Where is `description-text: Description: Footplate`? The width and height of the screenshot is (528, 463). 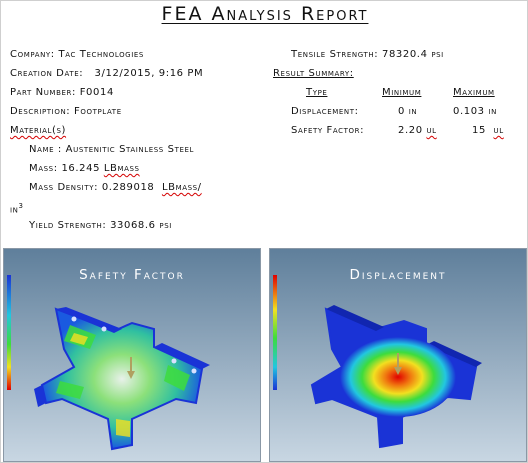
description-text: Description: Footplate is located at coordinates (66, 111).